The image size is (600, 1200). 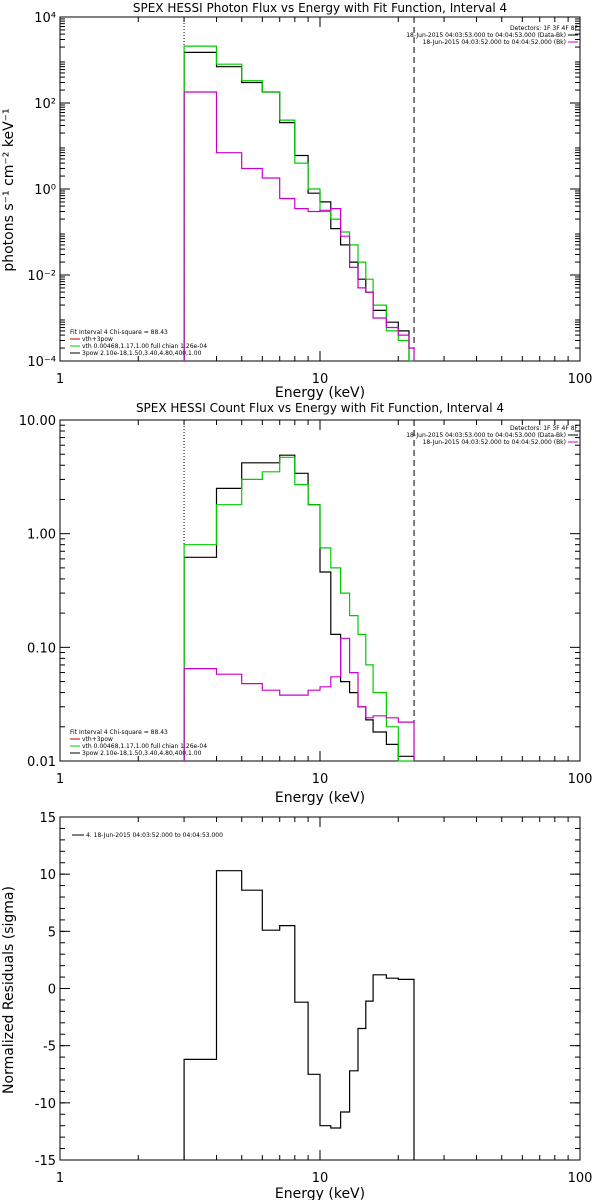 I want to click on panel-3-x-tick-label: 10, so click(x=320, y=1178).